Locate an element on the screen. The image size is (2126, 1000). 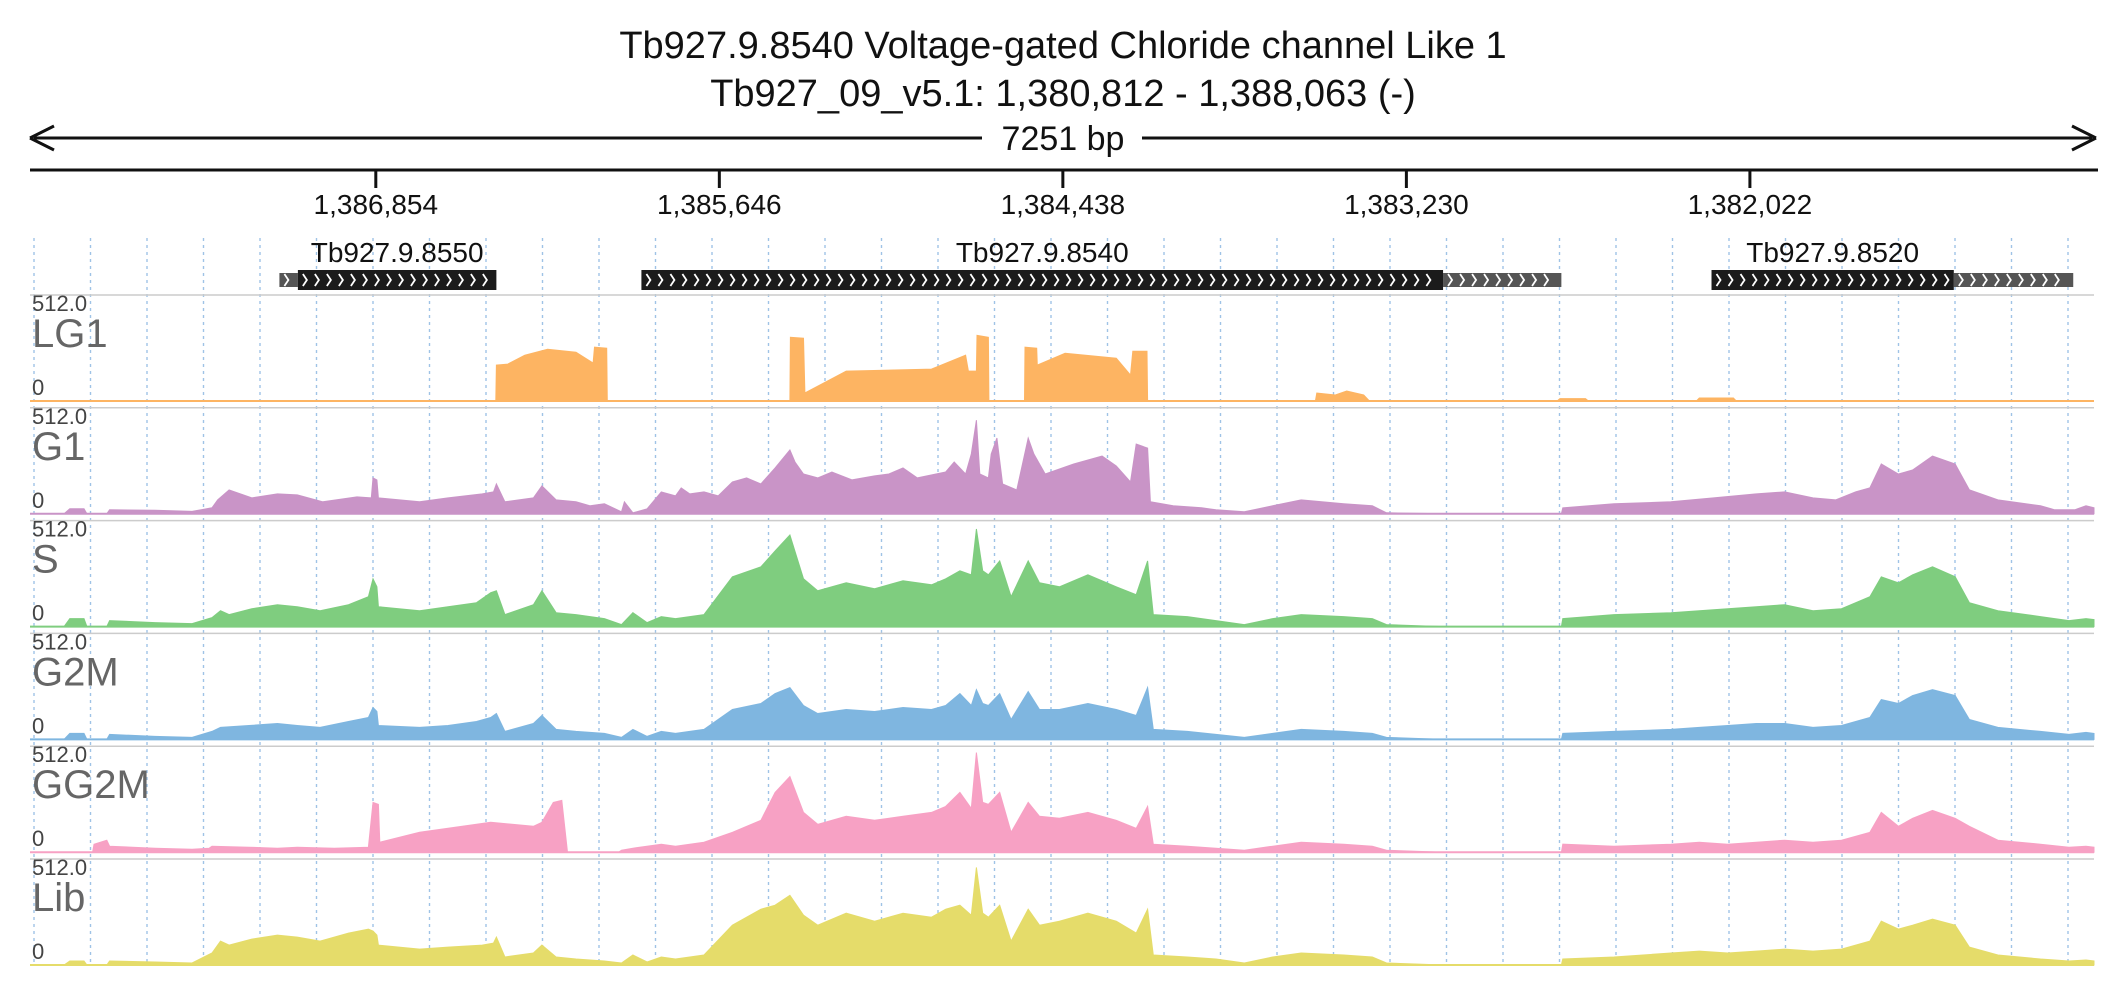
axis-tick-label: 1,382,022 is located at coordinates (1750, 204).